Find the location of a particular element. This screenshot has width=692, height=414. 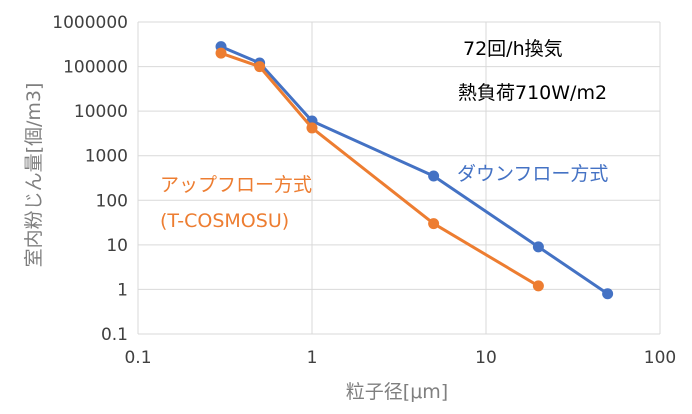

heat-load-annotation: 熱負荷710W/m2 is located at coordinates (532, 93).